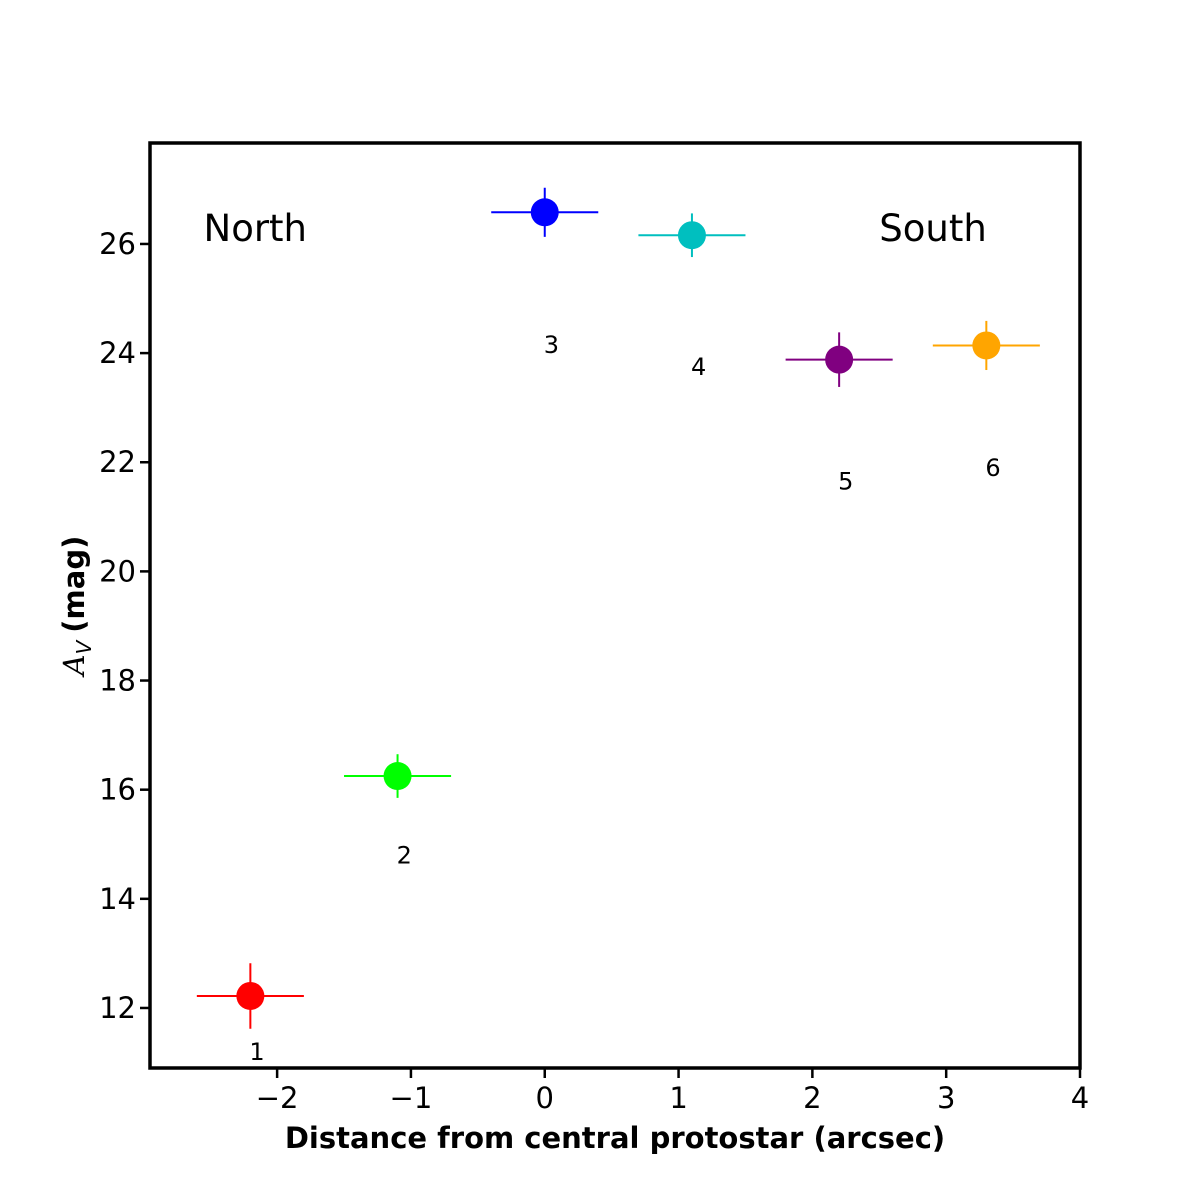 The height and width of the screenshot is (1200, 1200). Describe the element at coordinates (398, 811) in the screenshot. I see `data-point-group: 2` at that location.